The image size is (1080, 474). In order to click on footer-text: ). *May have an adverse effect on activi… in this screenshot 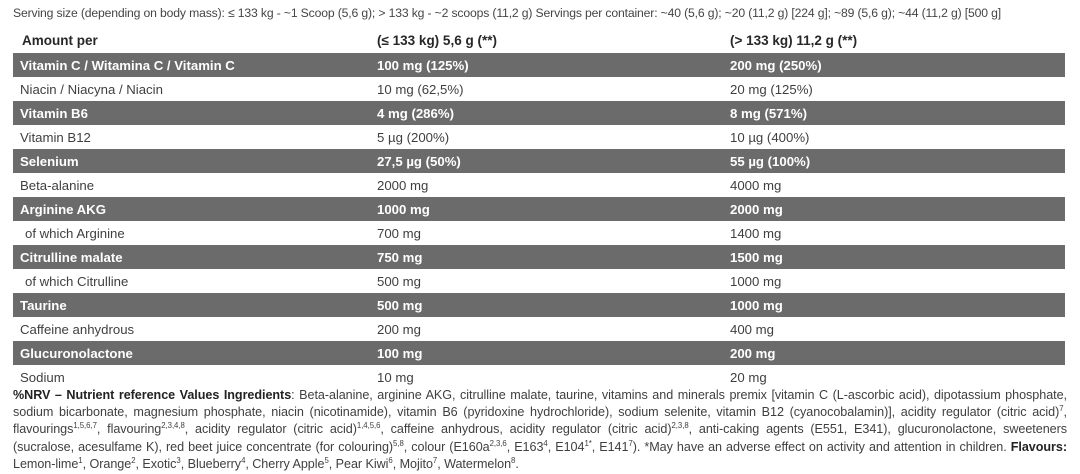, I will do `click(821, 446)`.